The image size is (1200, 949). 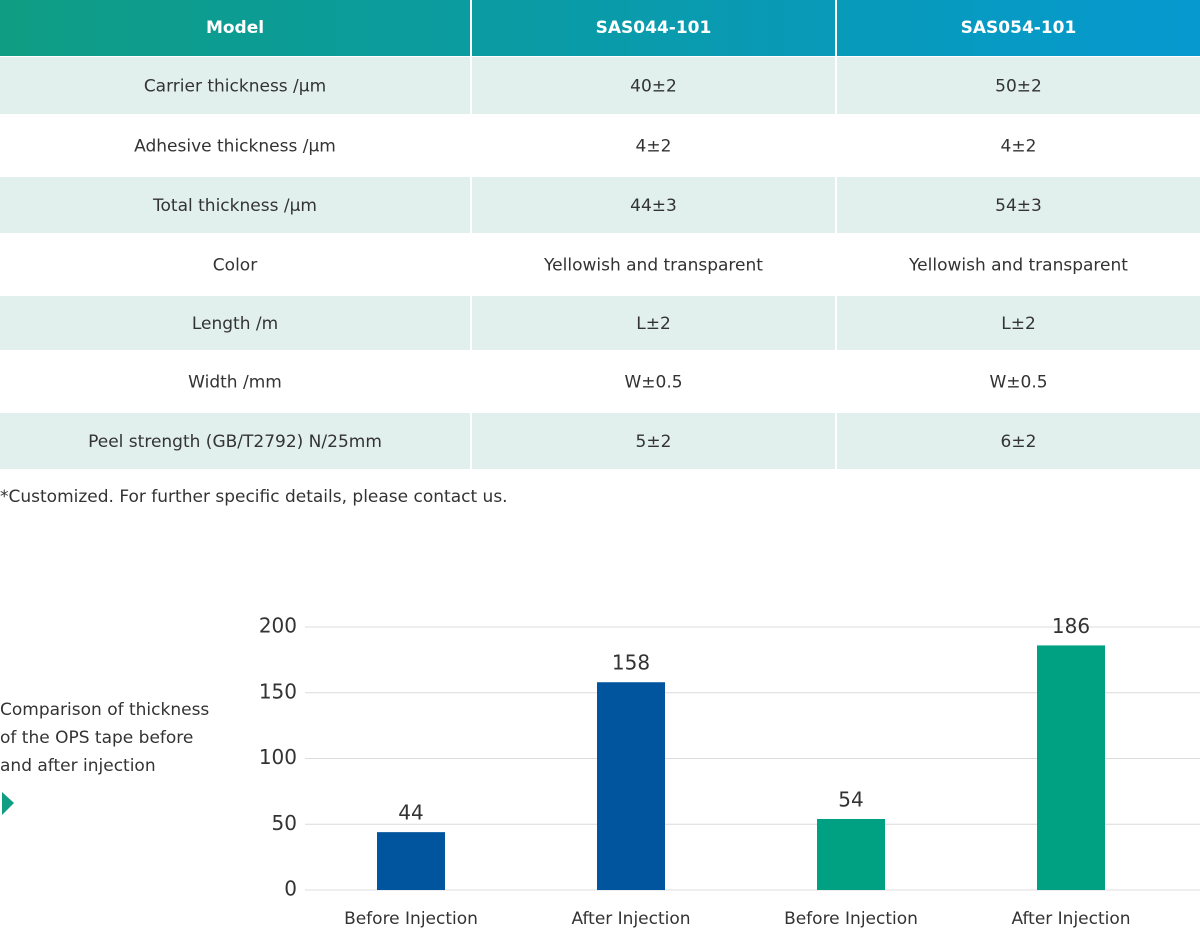 I want to click on chart-caption: Comparison of thickness, so click(x=104, y=710).